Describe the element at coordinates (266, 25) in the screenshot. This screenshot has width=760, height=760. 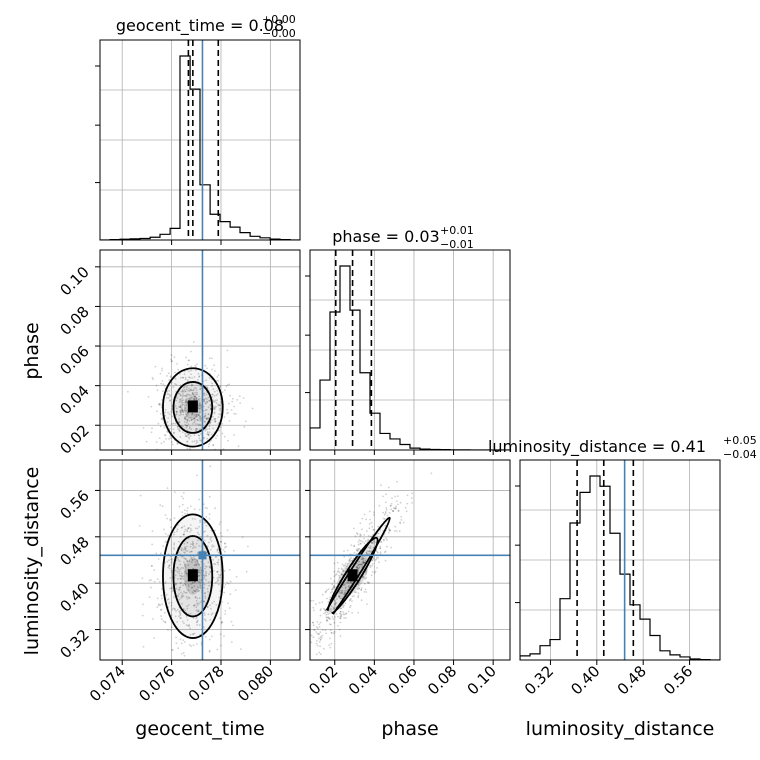
I see `title-geocent-time-median: 0.08` at that location.